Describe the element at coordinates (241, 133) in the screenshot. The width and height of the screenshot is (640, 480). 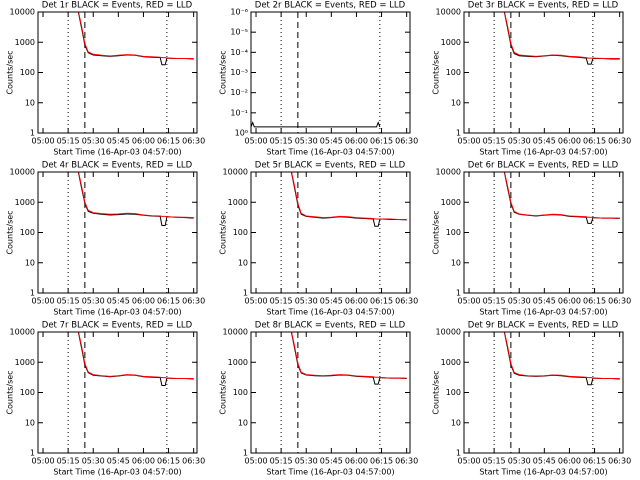
I see `y-tick-label: 10⁰` at that location.